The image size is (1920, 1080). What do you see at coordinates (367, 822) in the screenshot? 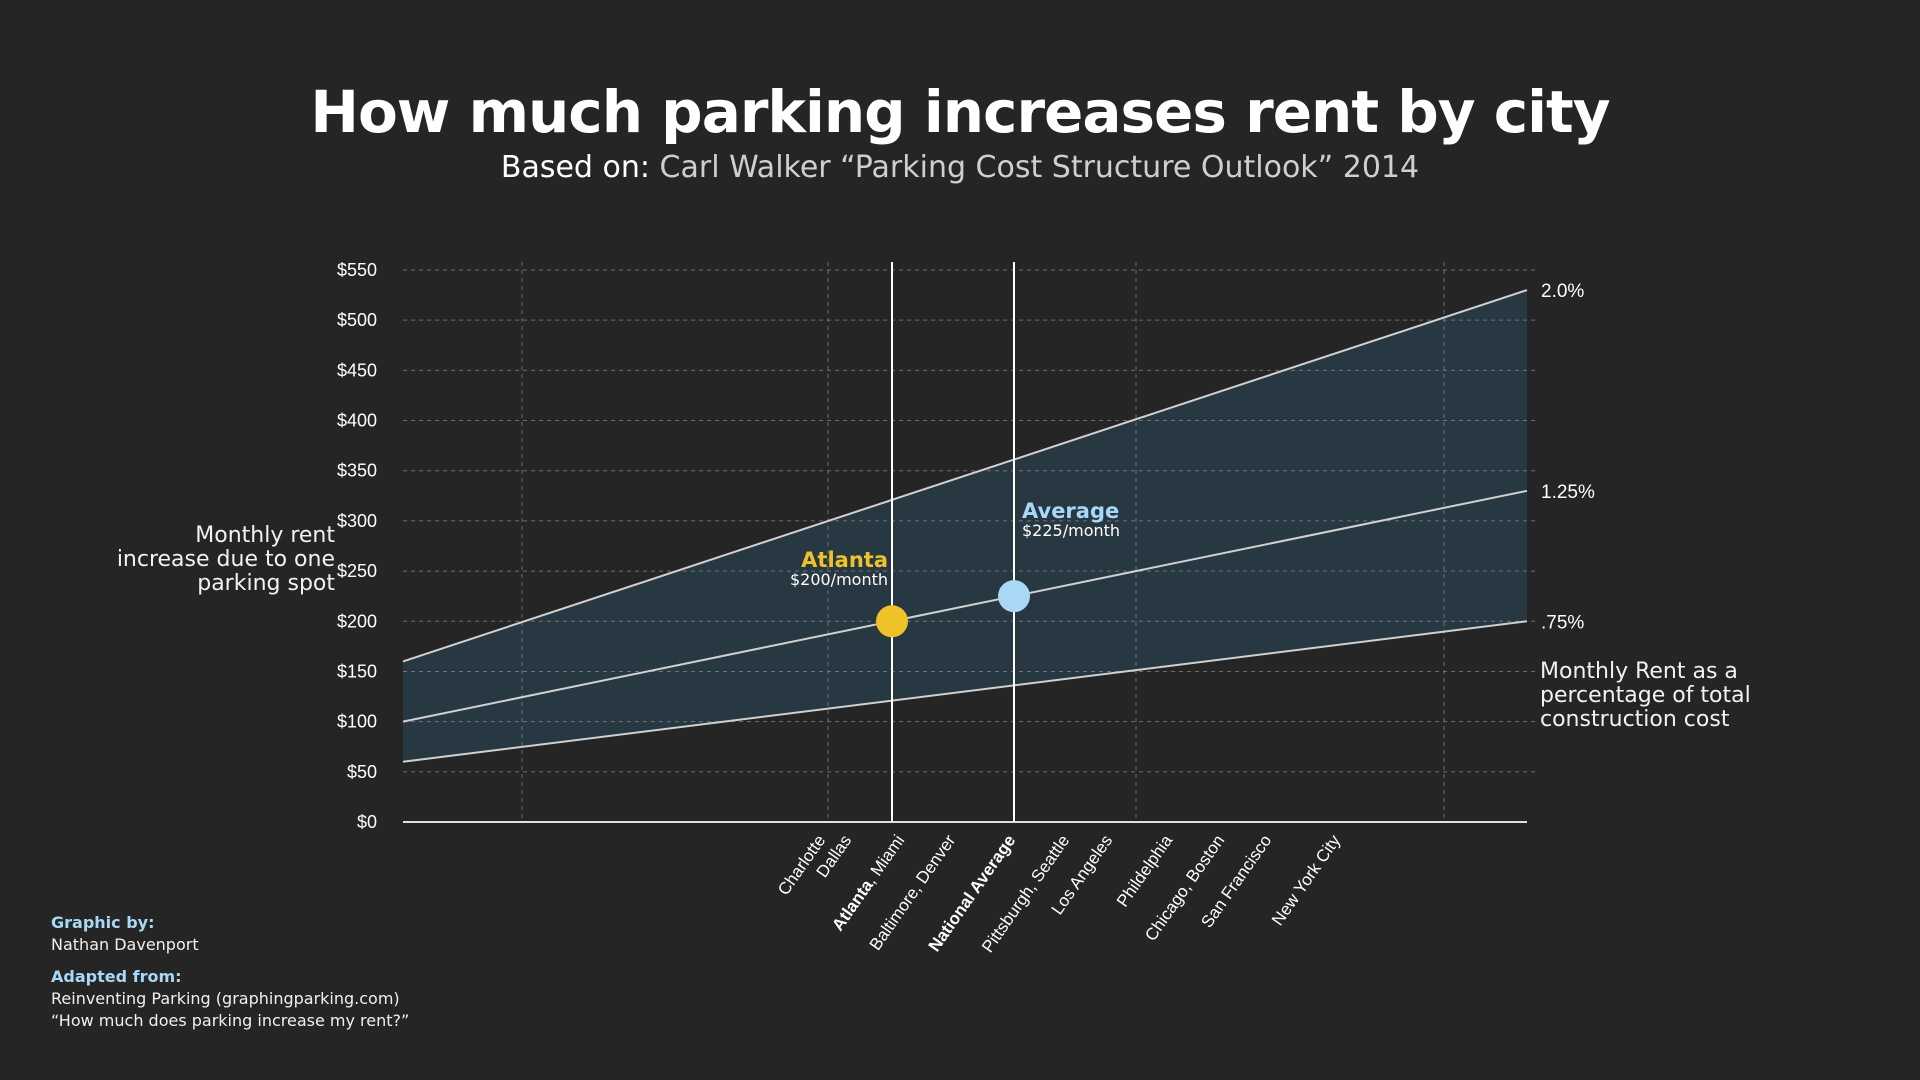
I see `y-tick-label: $0` at bounding box center [367, 822].